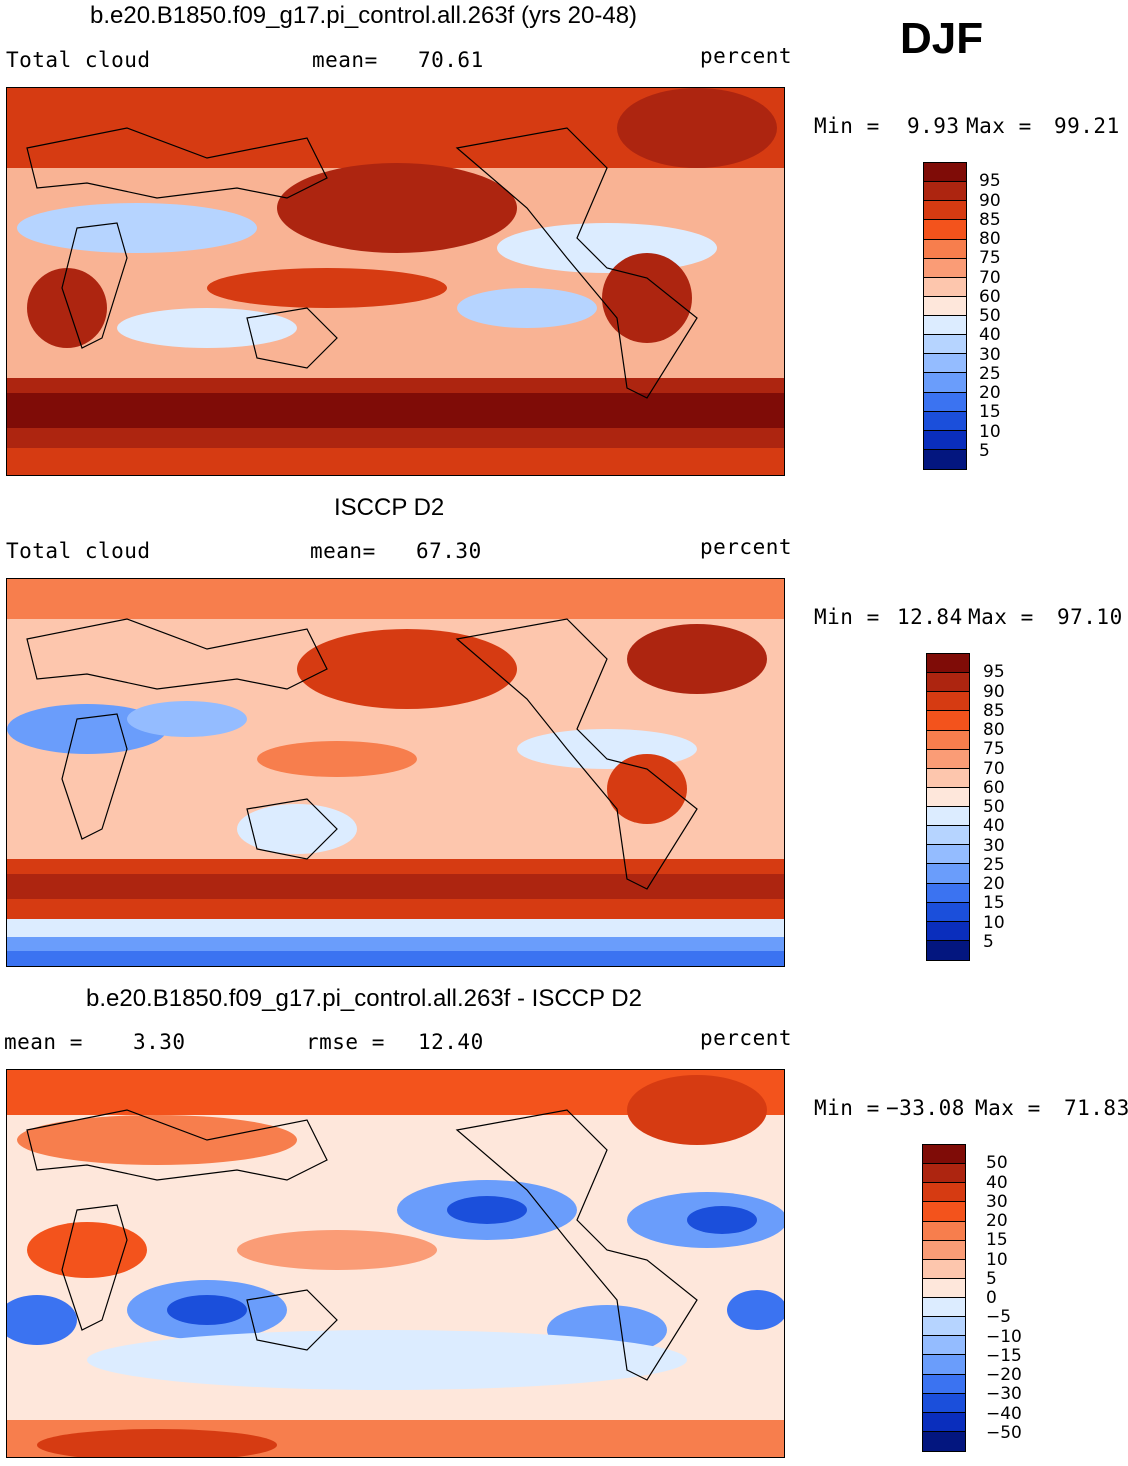 The height and width of the screenshot is (1466, 1128). Describe the element at coordinates (1090, 617) in the screenshot. I see `panel2-max-value: 97.10` at that location.